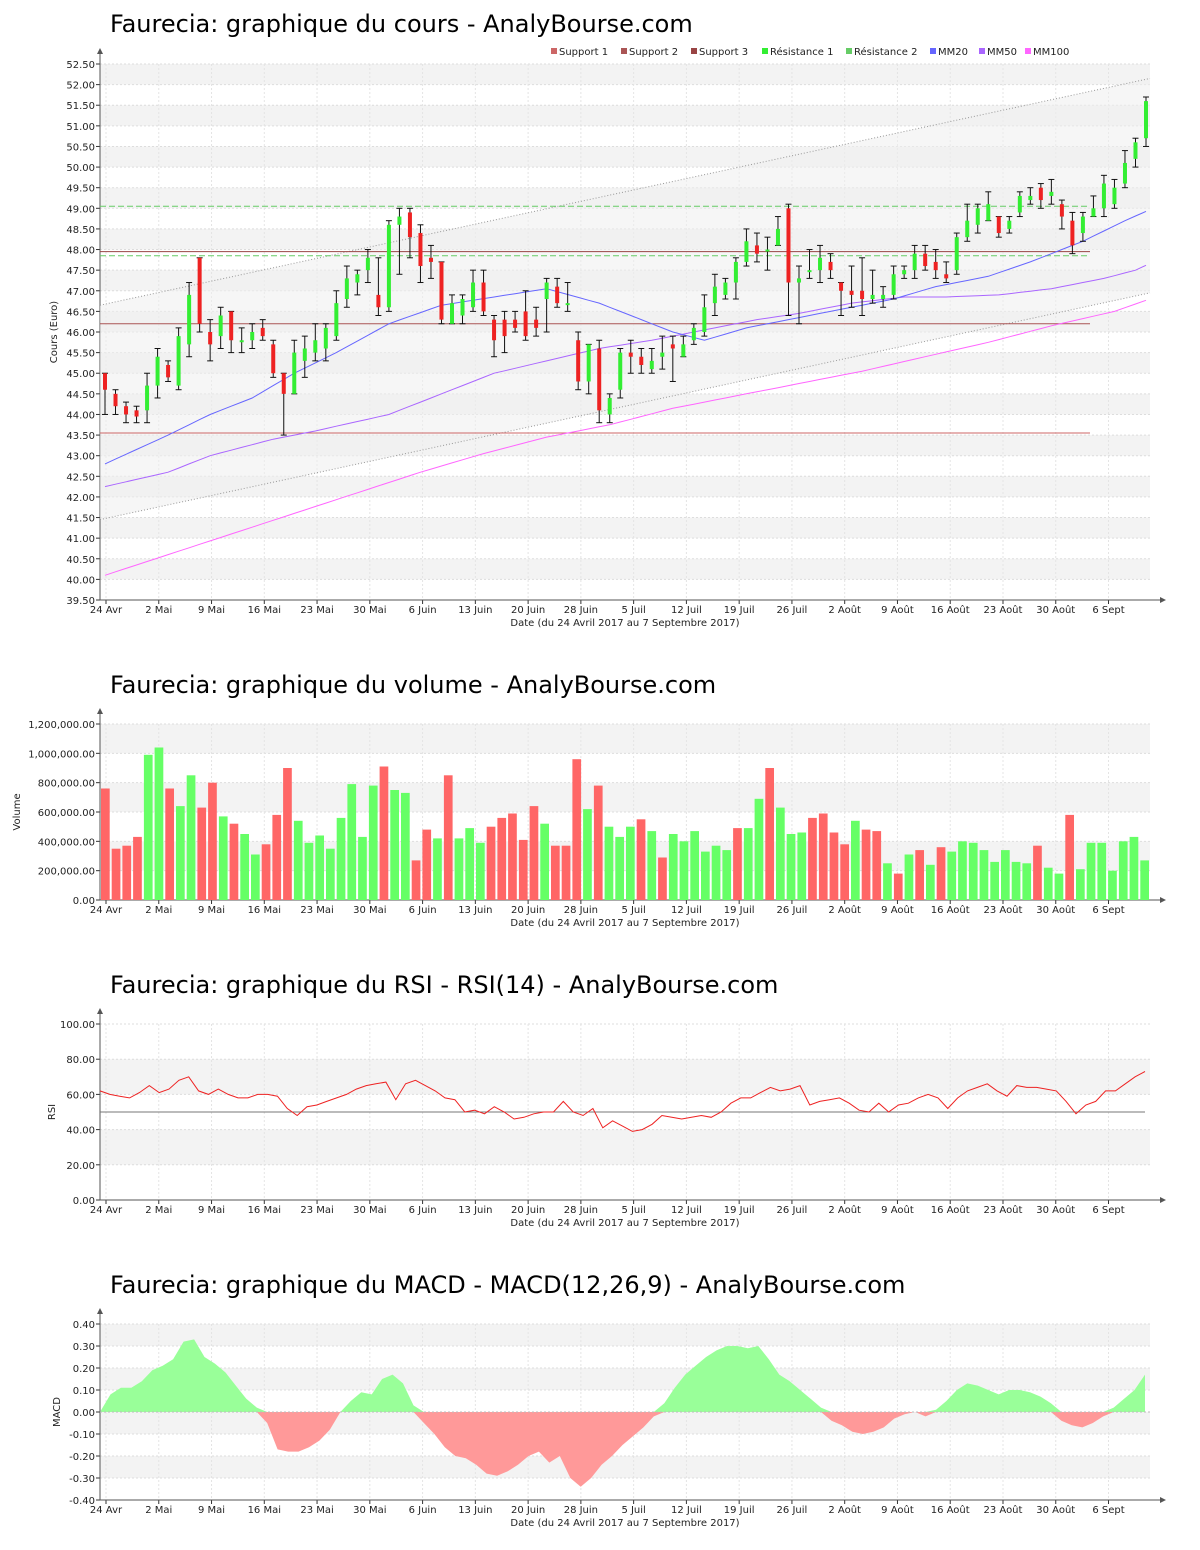  Describe the element at coordinates (80, 498) in the screenshot. I see `y-tick-label: 42.00` at that location.